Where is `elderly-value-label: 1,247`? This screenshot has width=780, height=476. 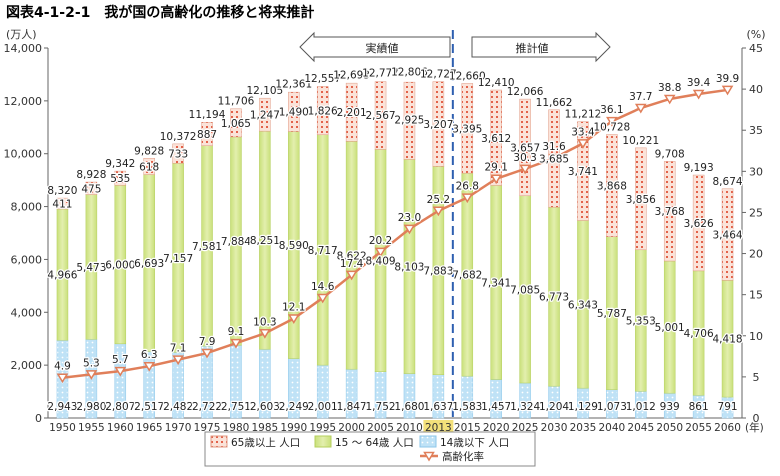 elderly-value-label: 1,247 is located at coordinates (265, 116).